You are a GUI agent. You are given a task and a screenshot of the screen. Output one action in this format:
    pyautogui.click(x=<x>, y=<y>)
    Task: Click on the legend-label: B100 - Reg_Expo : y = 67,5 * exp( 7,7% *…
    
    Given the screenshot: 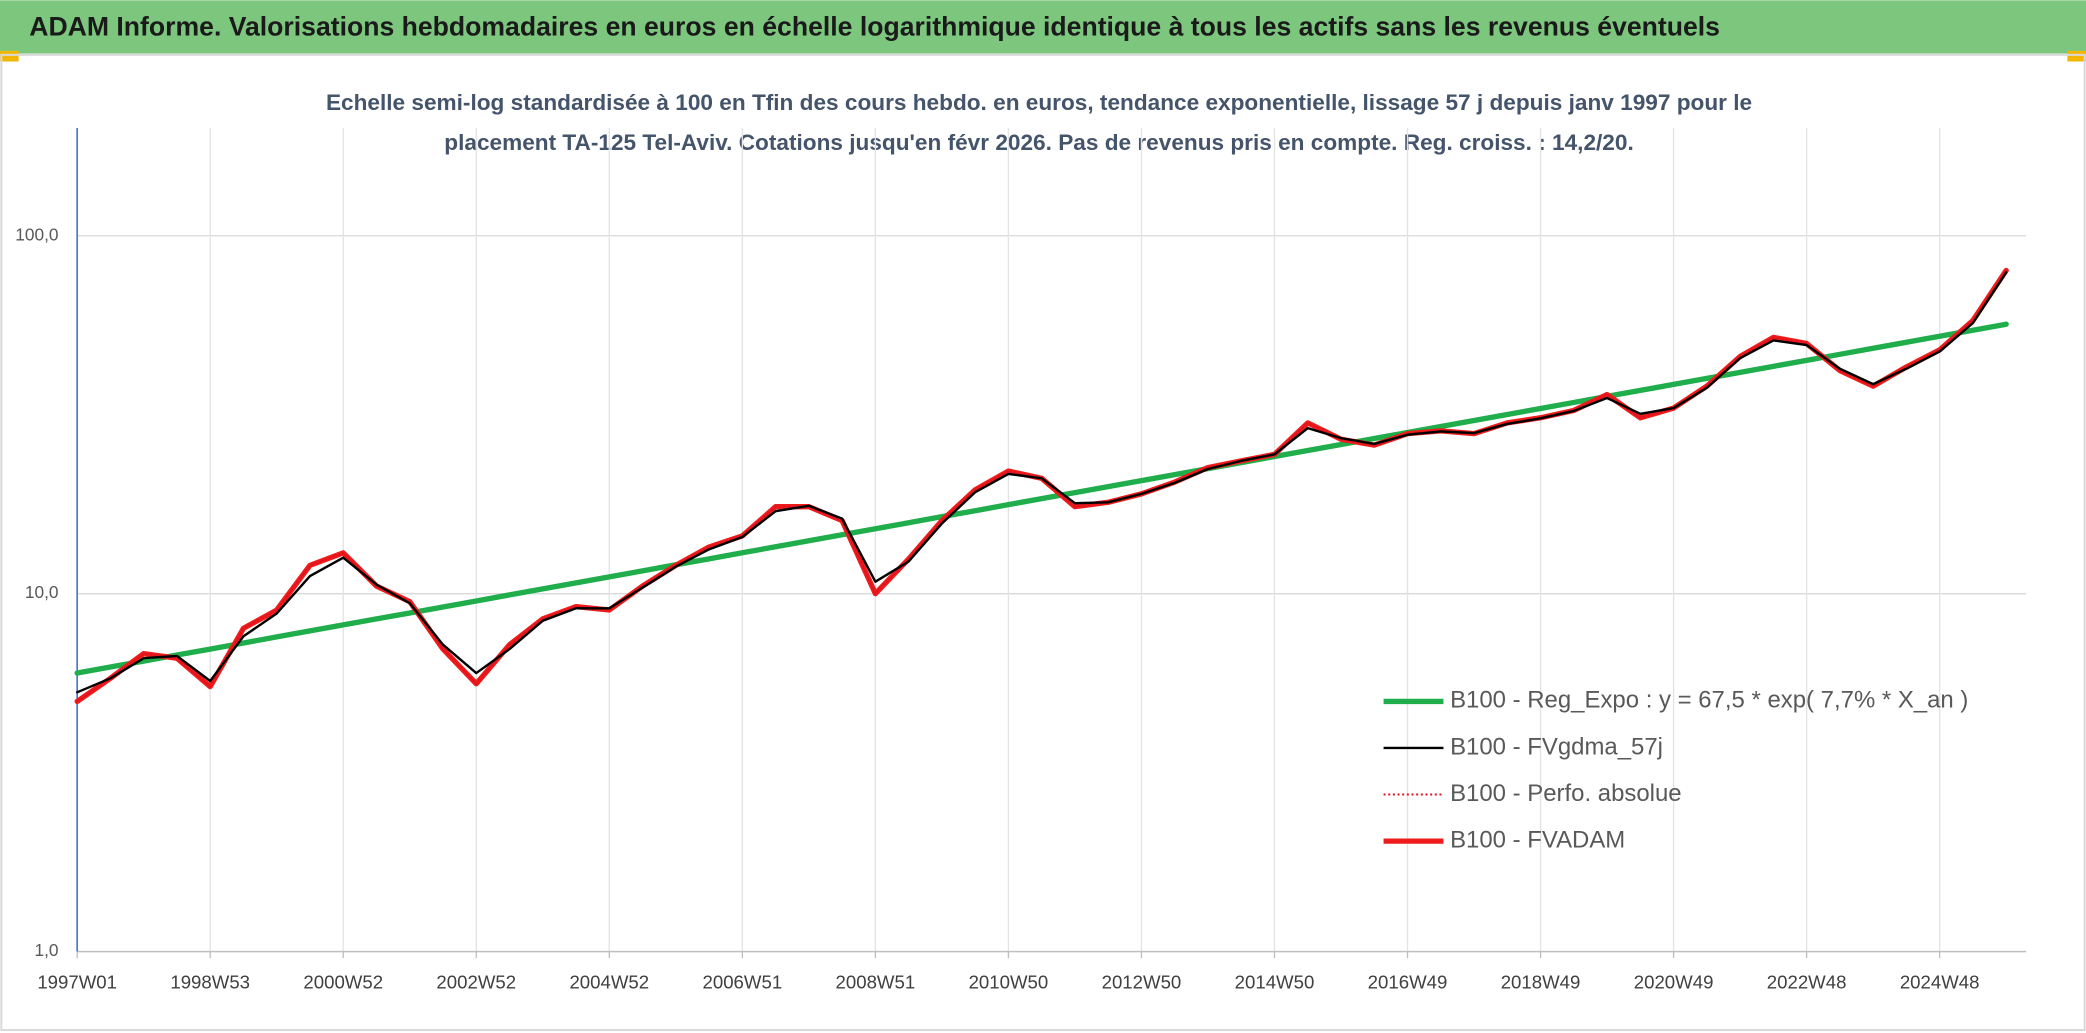 What is the action you would take?
    pyautogui.click(x=1709, y=700)
    